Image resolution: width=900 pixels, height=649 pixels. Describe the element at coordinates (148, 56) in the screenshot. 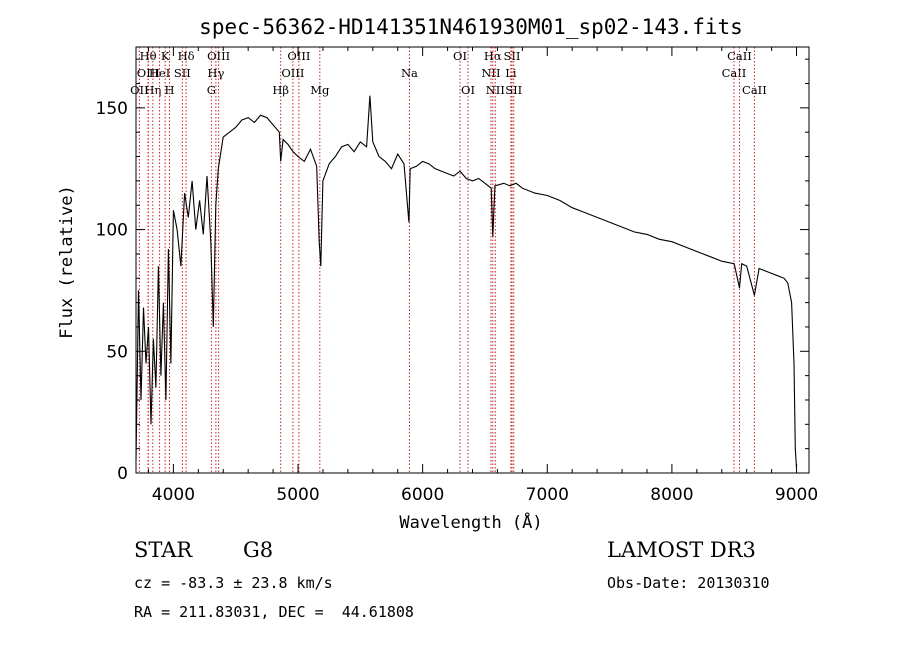

I see `spectral-line-label: Hθ` at that location.